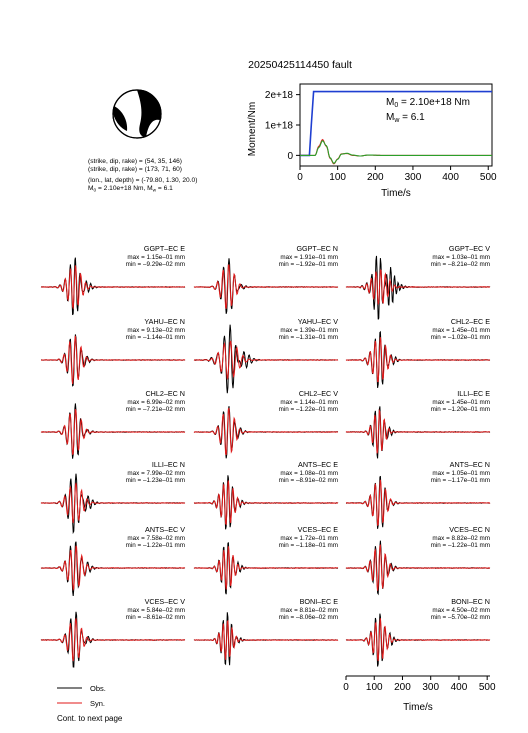  Describe the element at coordinates (308, 480) in the screenshot. I see `min-amplitude: min = –8.91e–02 mm` at that location.